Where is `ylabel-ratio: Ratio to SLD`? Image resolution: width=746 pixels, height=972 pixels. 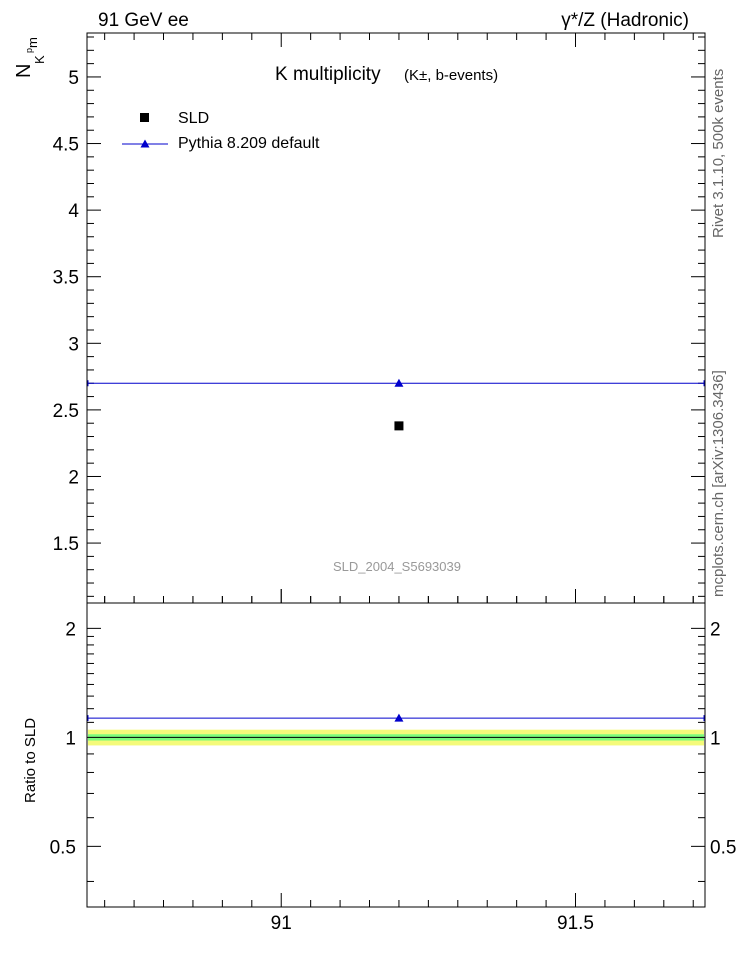 ylabel-ratio: Ratio to SLD is located at coordinates (30, 760).